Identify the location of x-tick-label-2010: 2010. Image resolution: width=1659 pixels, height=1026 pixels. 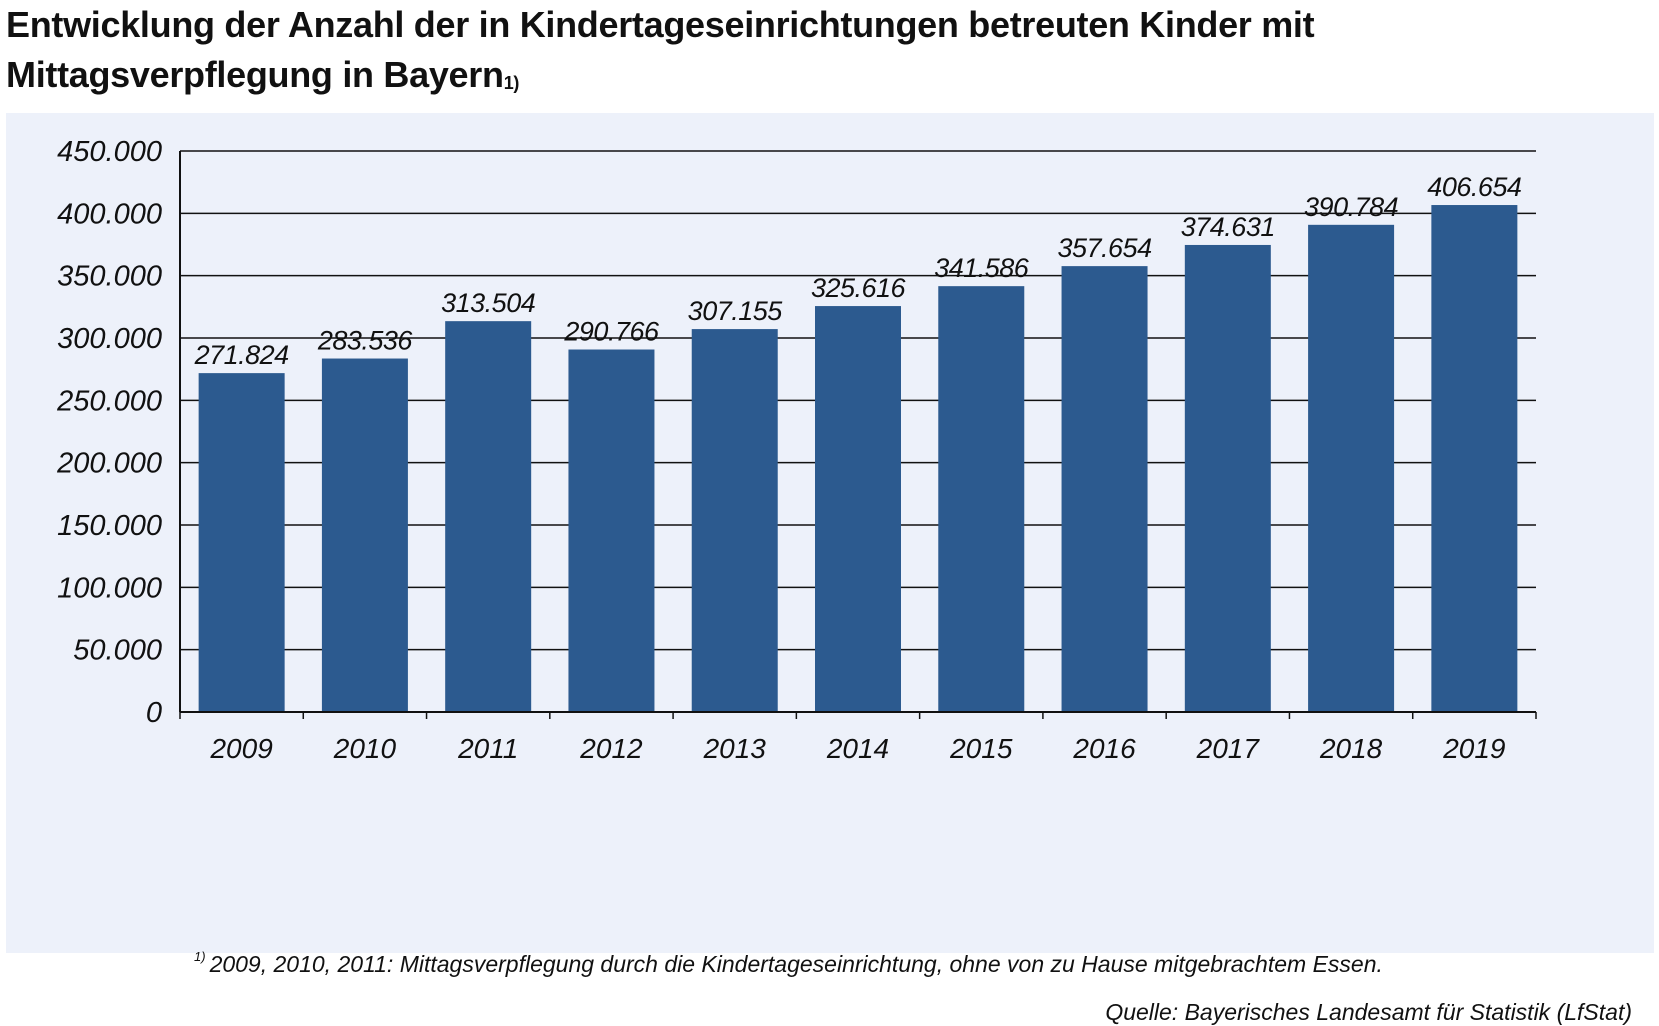
(365, 748).